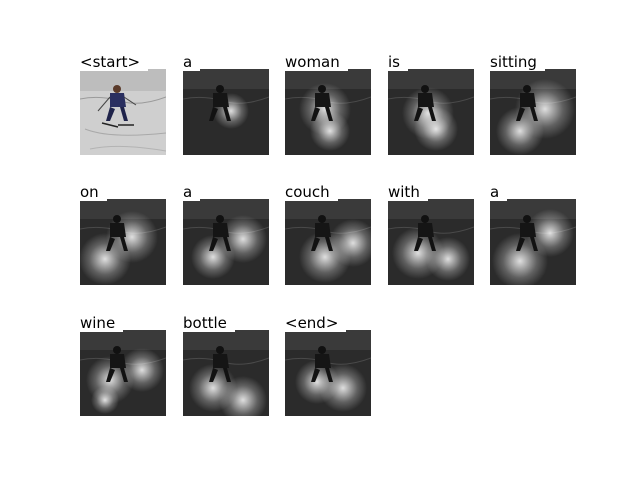 This screenshot has height=480, width=640. I want to click on skier-photo, so click(123, 112).